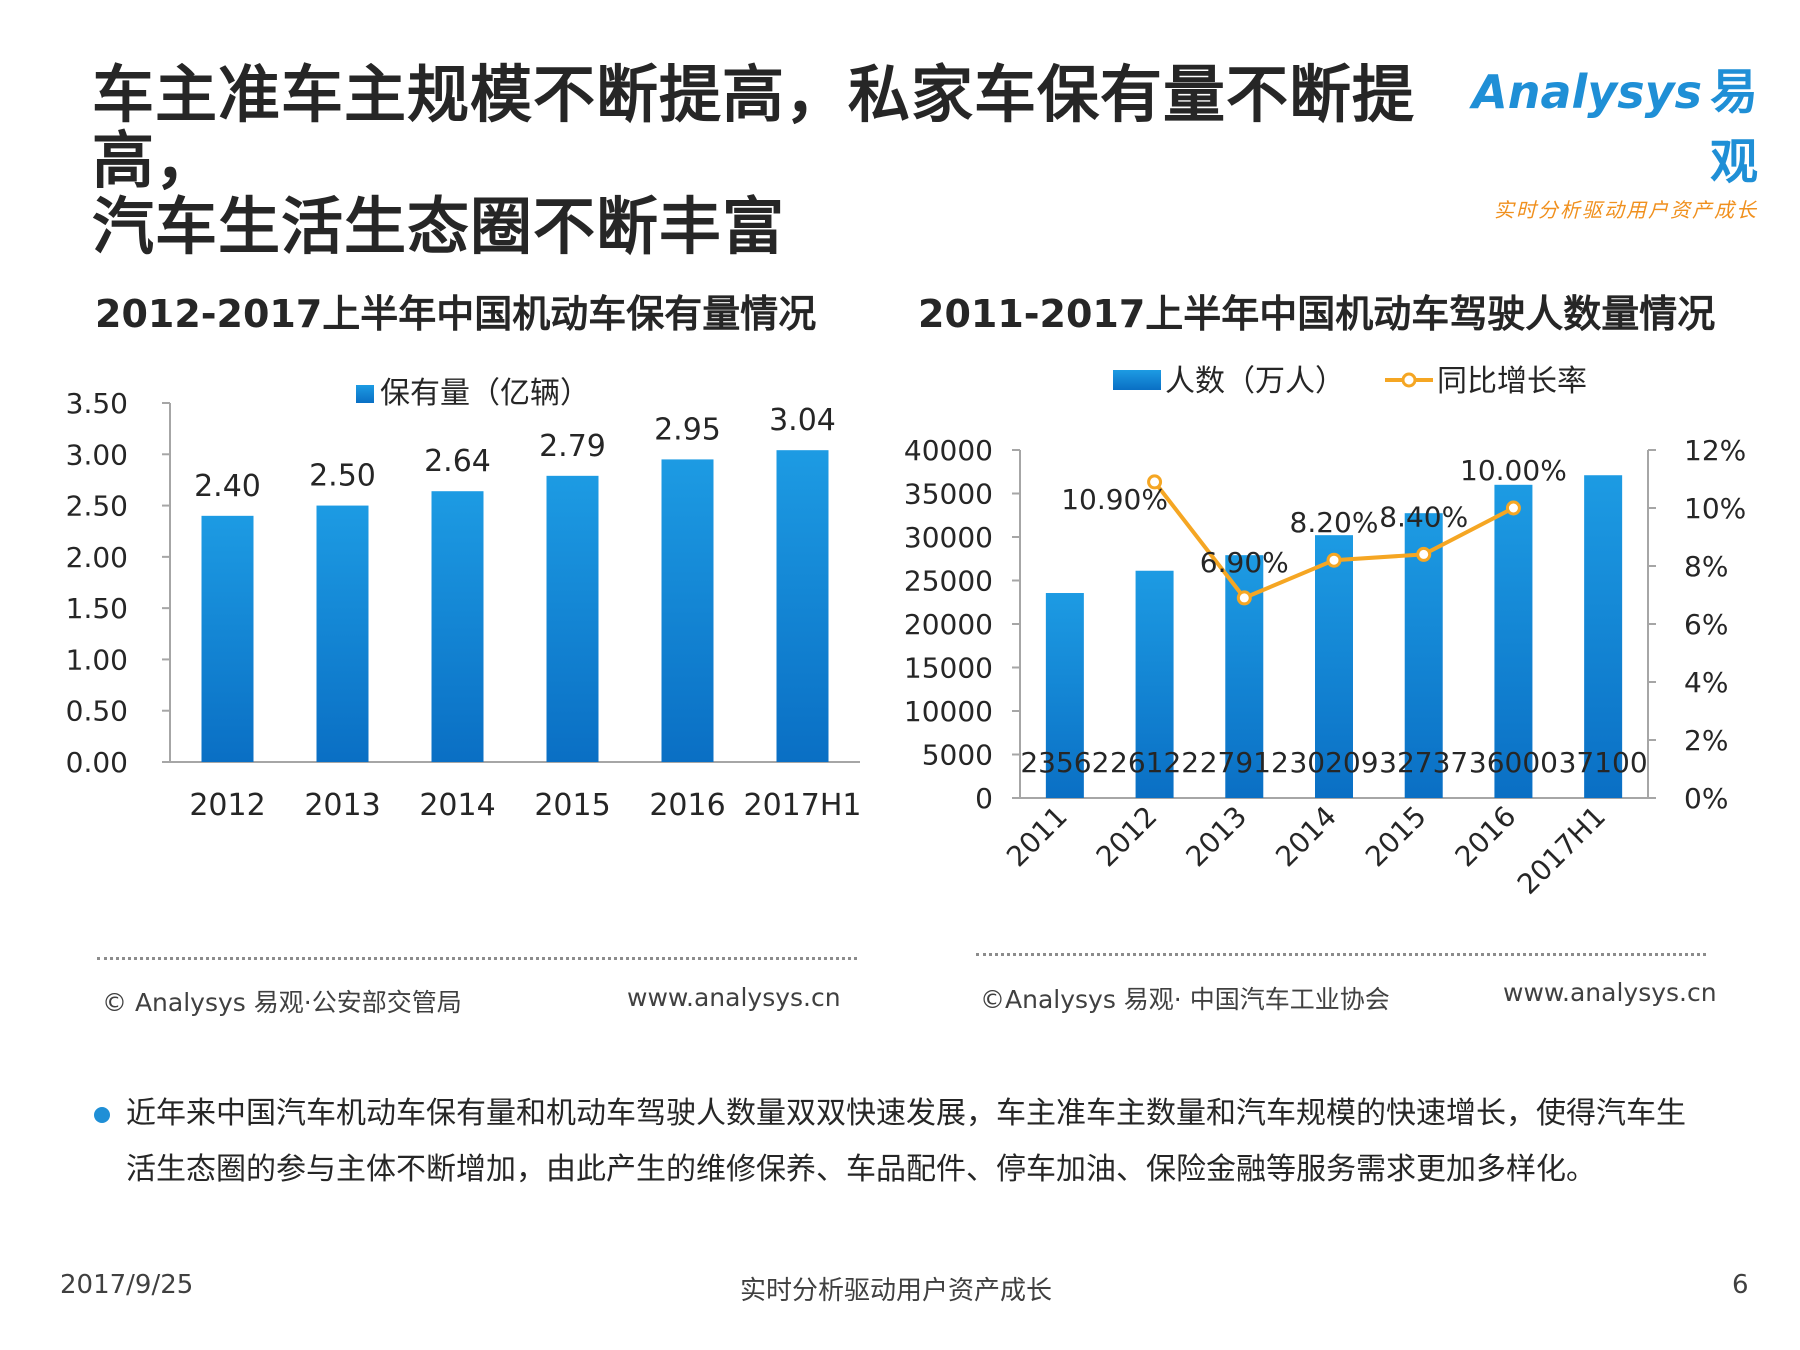 Image resolution: width=1800 pixels, height=1350 pixels. What do you see at coordinates (97, 659) in the screenshot?
I see `y-tick-label: 1.00` at bounding box center [97, 659].